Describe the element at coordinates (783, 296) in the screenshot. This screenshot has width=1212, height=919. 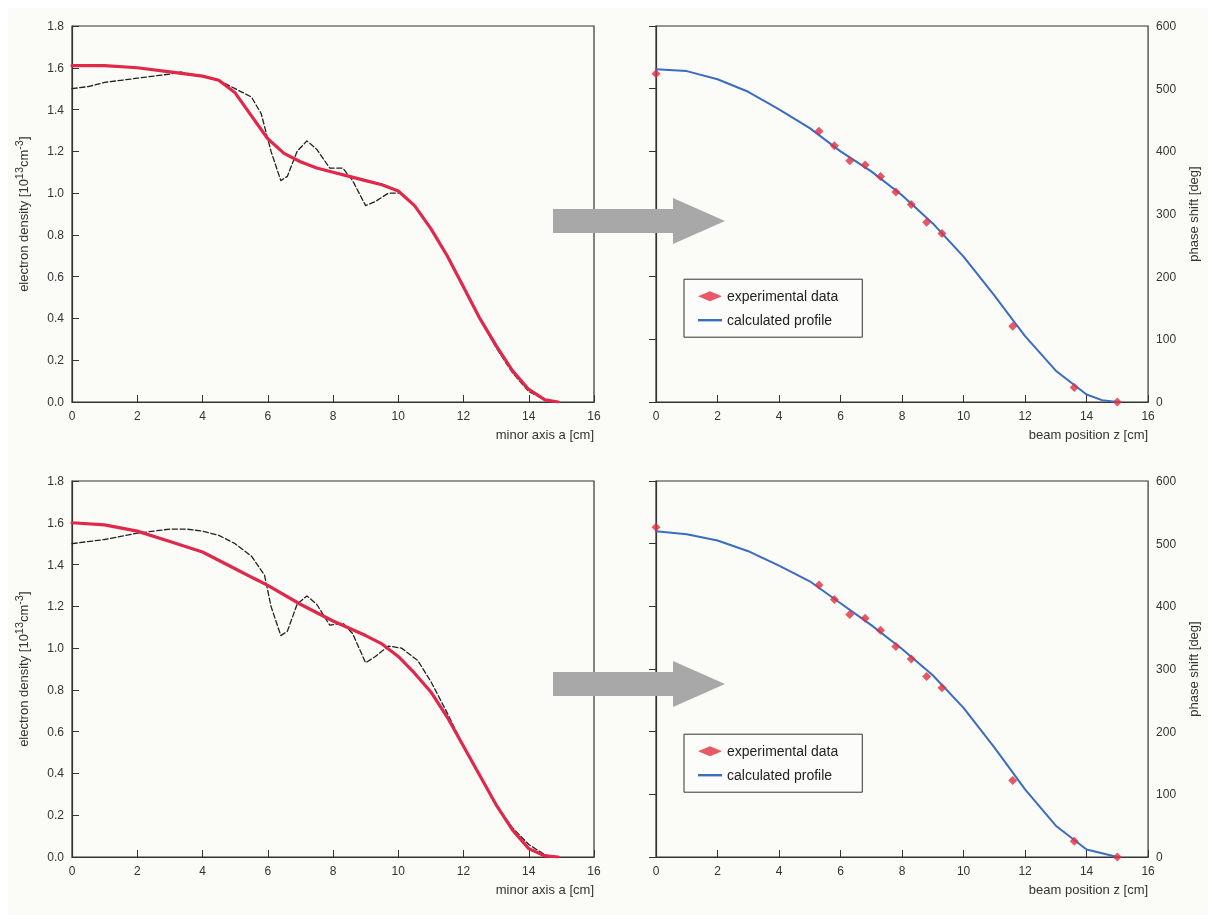
I see `legend-label: experimental data` at that location.